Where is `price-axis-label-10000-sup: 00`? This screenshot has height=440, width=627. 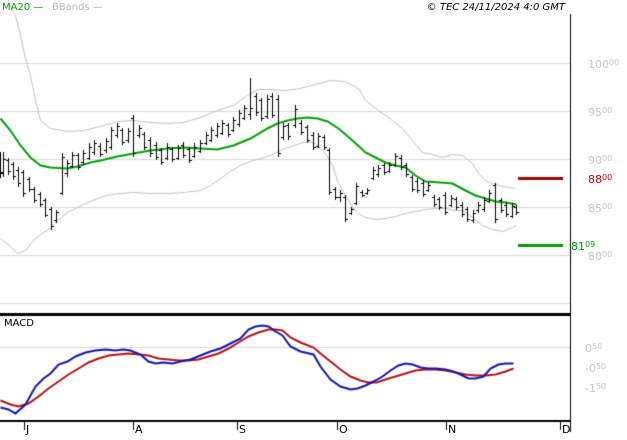
price-axis-label-10000-sup: 00 is located at coordinates (614, 62).